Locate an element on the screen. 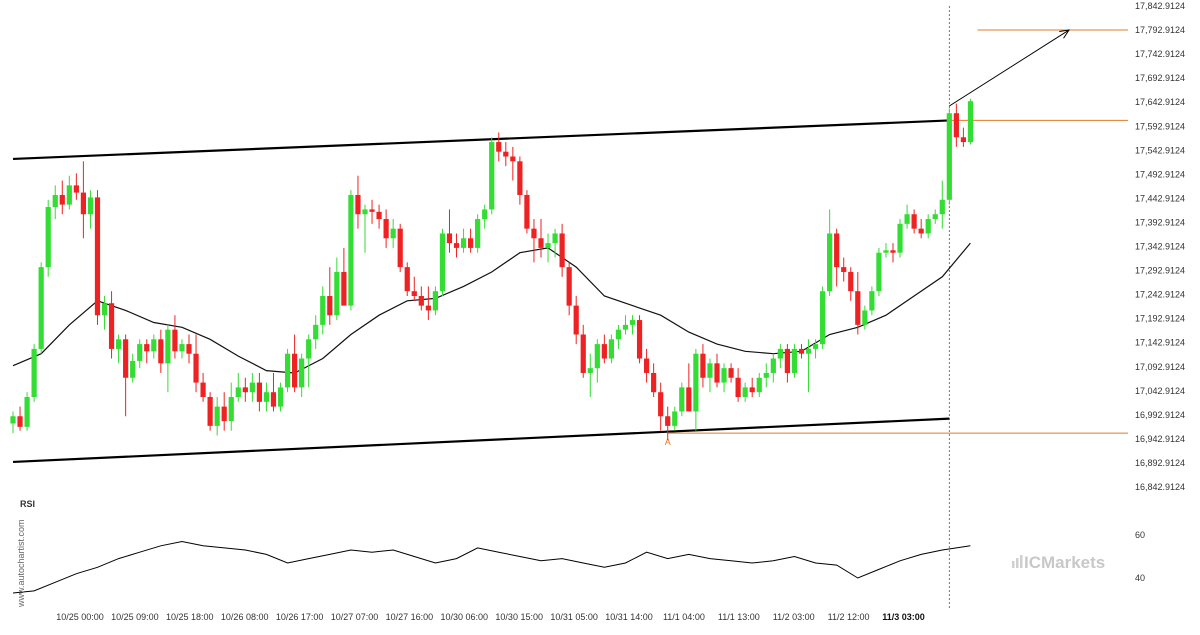 This screenshot has width=1200, height=635. time-tick-label: 11/2 03:00 is located at coordinates (794, 617).